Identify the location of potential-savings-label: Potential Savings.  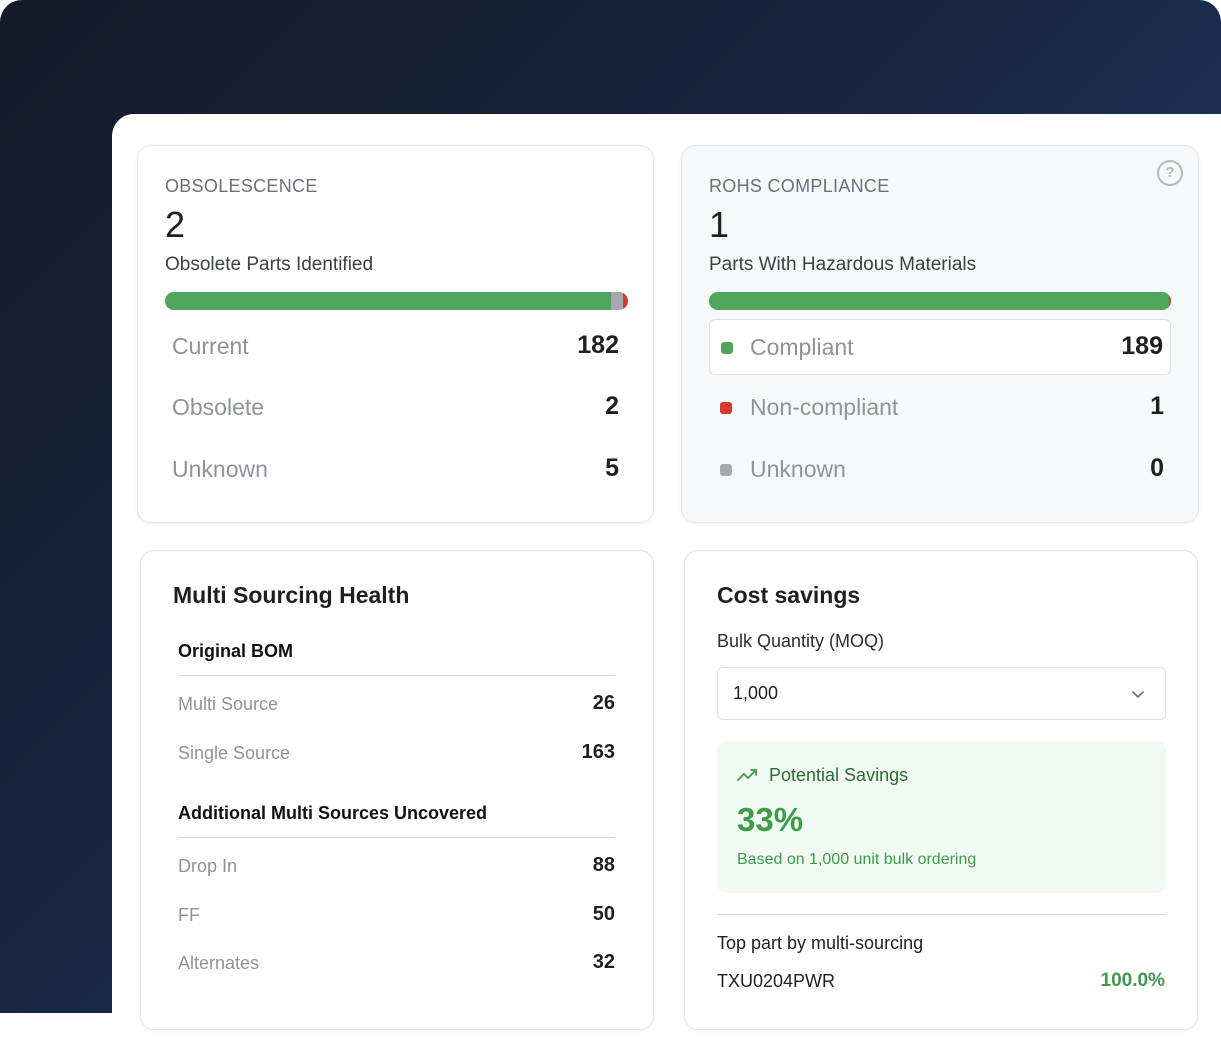
(839, 775).